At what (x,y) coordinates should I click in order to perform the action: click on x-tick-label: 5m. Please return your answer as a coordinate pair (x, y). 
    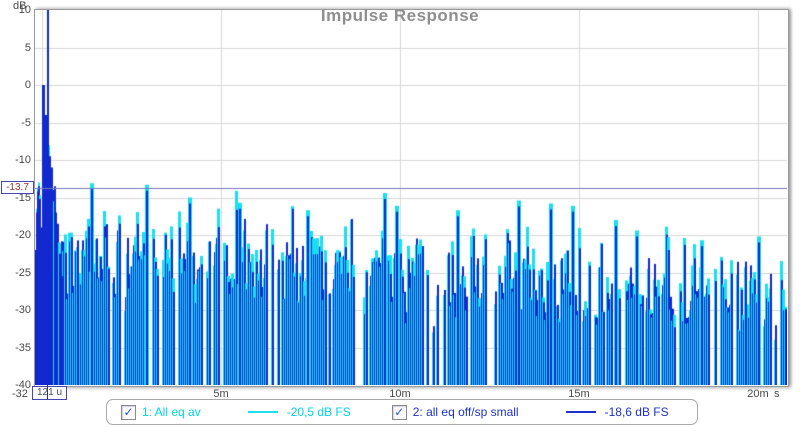
    Looking at the image, I should click on (221, 394).